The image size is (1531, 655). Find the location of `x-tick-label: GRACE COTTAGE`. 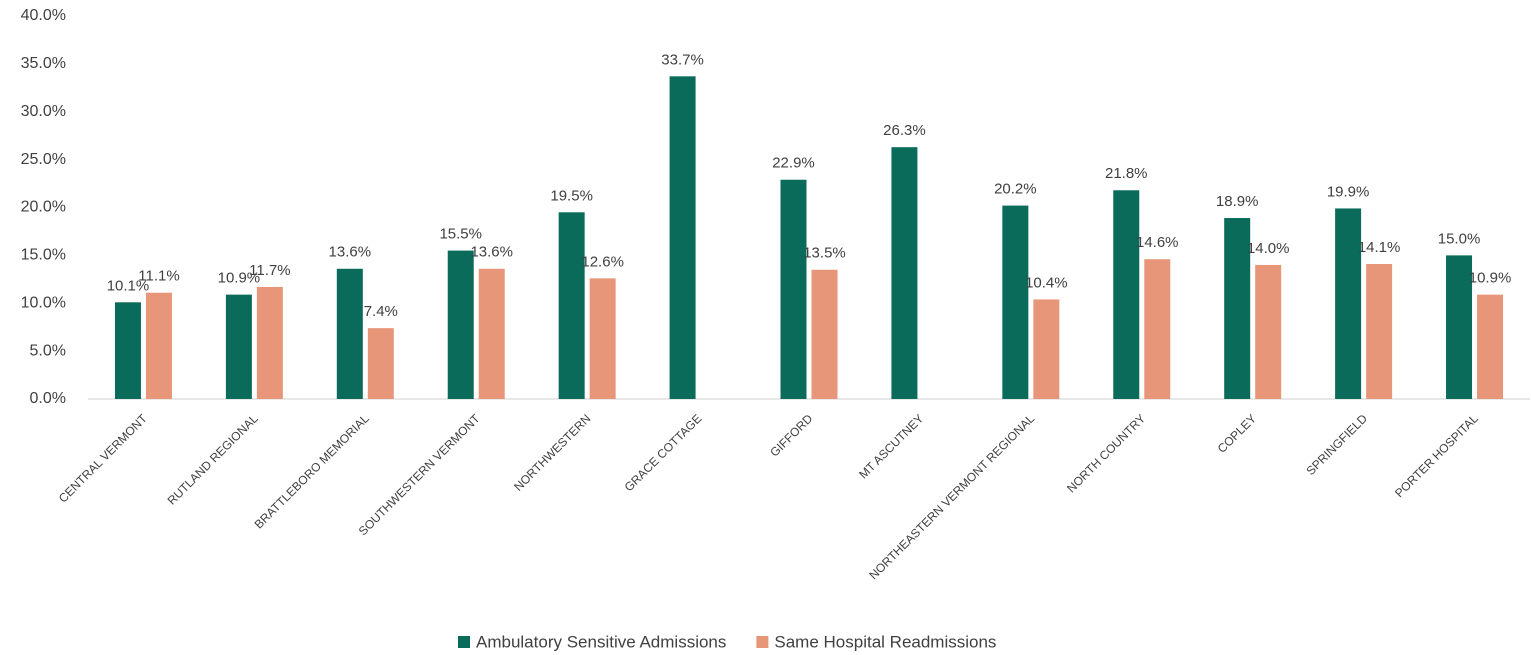

x-tick-label: GRACE COTTAGE is located at coordinates (663, 452).